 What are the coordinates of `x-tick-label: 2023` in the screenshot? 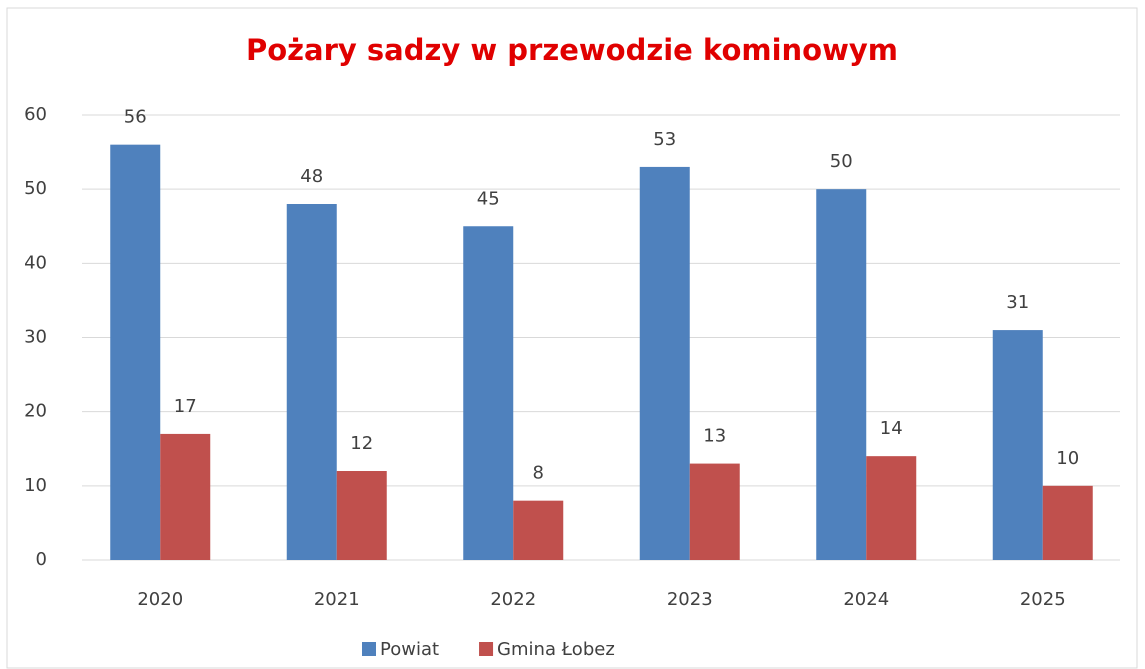 It's located at (690, 599).